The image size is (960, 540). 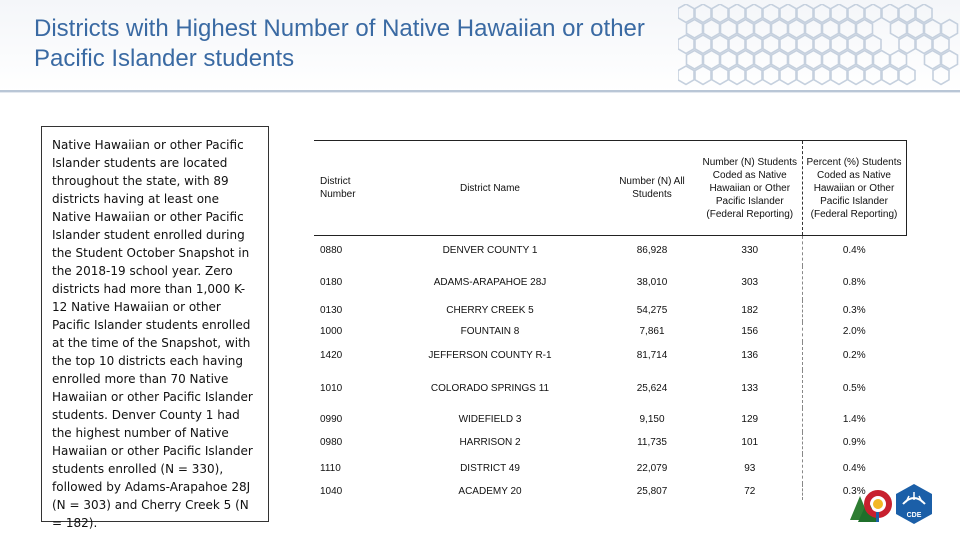 I want to click on district-number-cell: 1420, so click(x=331, y=355).